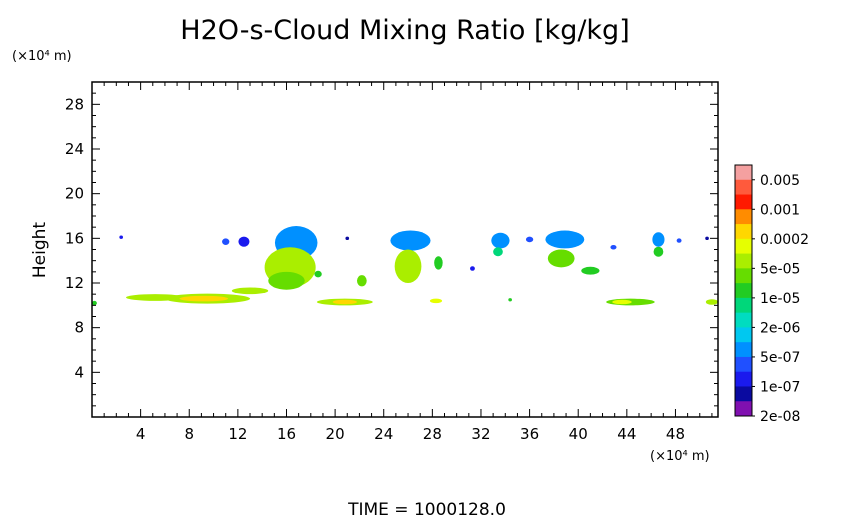 This screenshot has height=519, width=854. Describe the element at coordinates (74, 149) in the screenshot. I see `y-tick-label: 24` at that location.